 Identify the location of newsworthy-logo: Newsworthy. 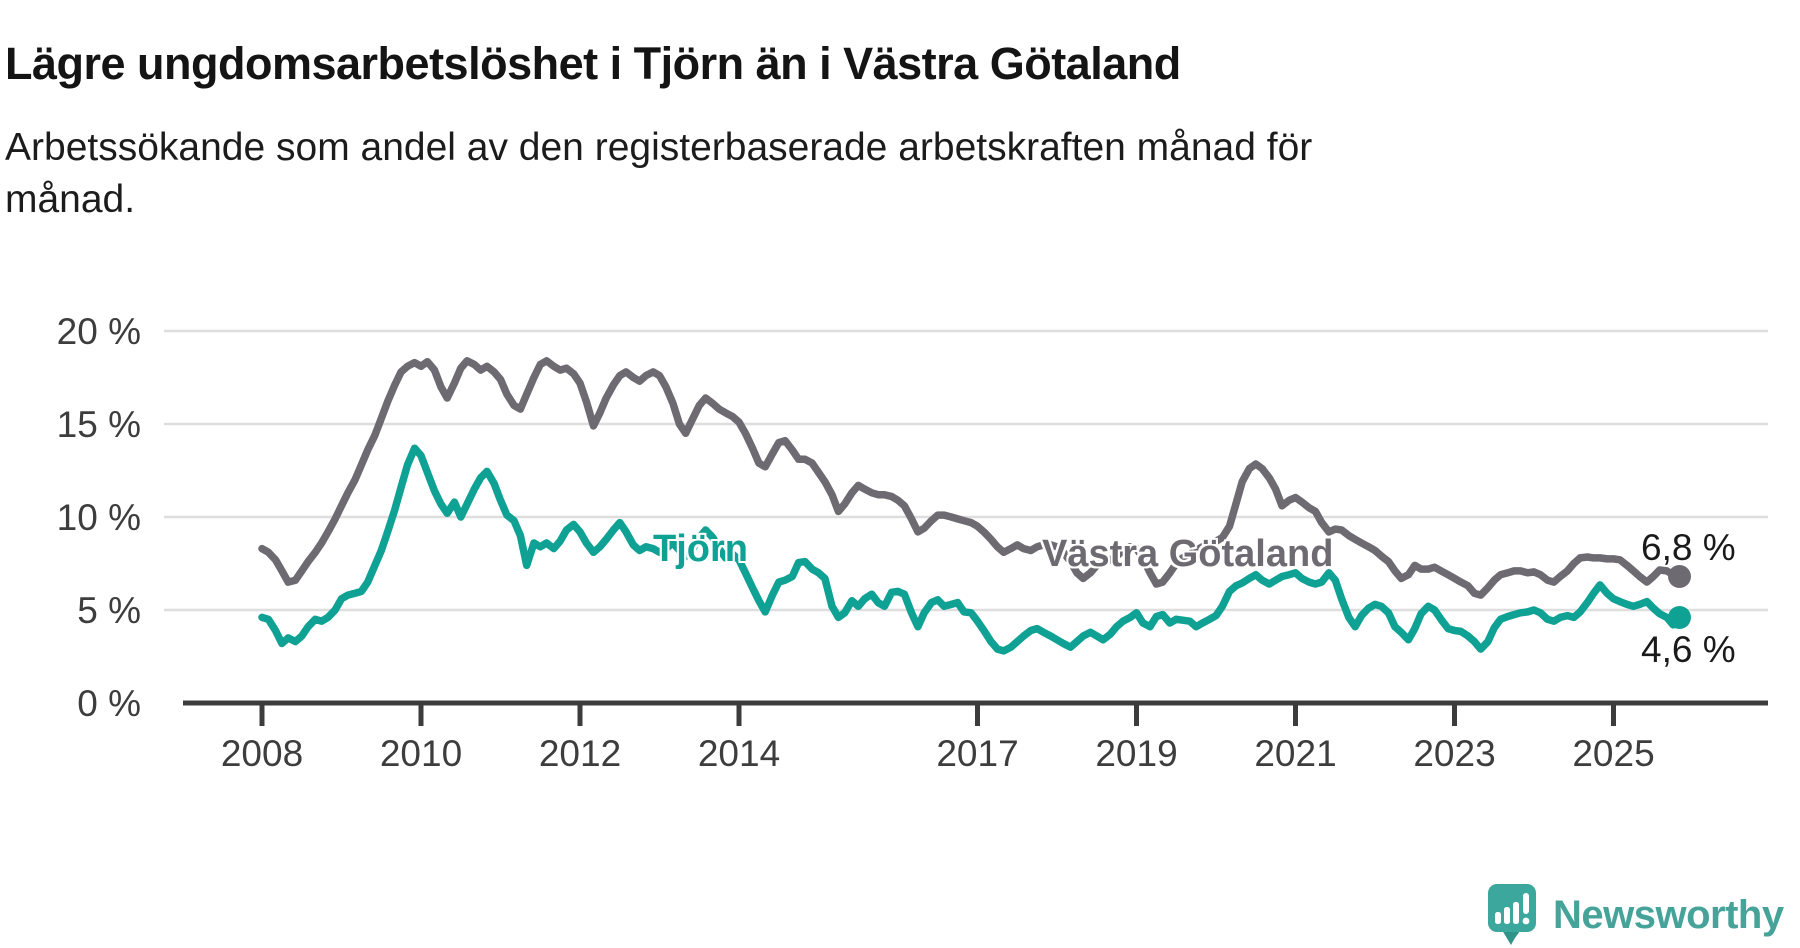
(1636, 915).